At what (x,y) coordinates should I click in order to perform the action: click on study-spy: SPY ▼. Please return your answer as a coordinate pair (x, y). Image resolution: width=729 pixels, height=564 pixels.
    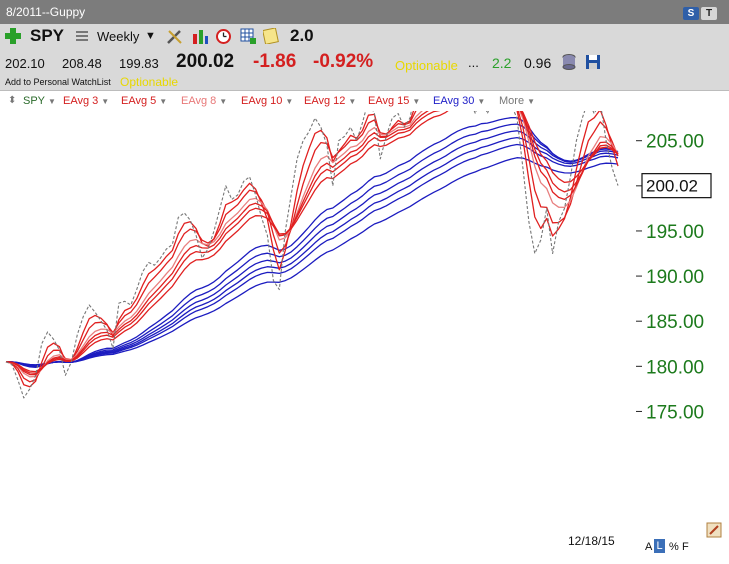
    Looking at the image, I should click on (39, 101).